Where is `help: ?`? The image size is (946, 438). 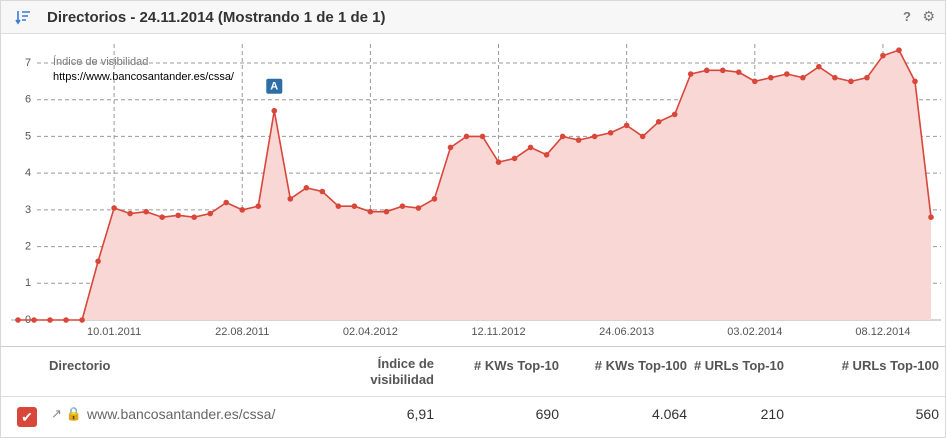 help: ? is located at coordinates (907, 16).